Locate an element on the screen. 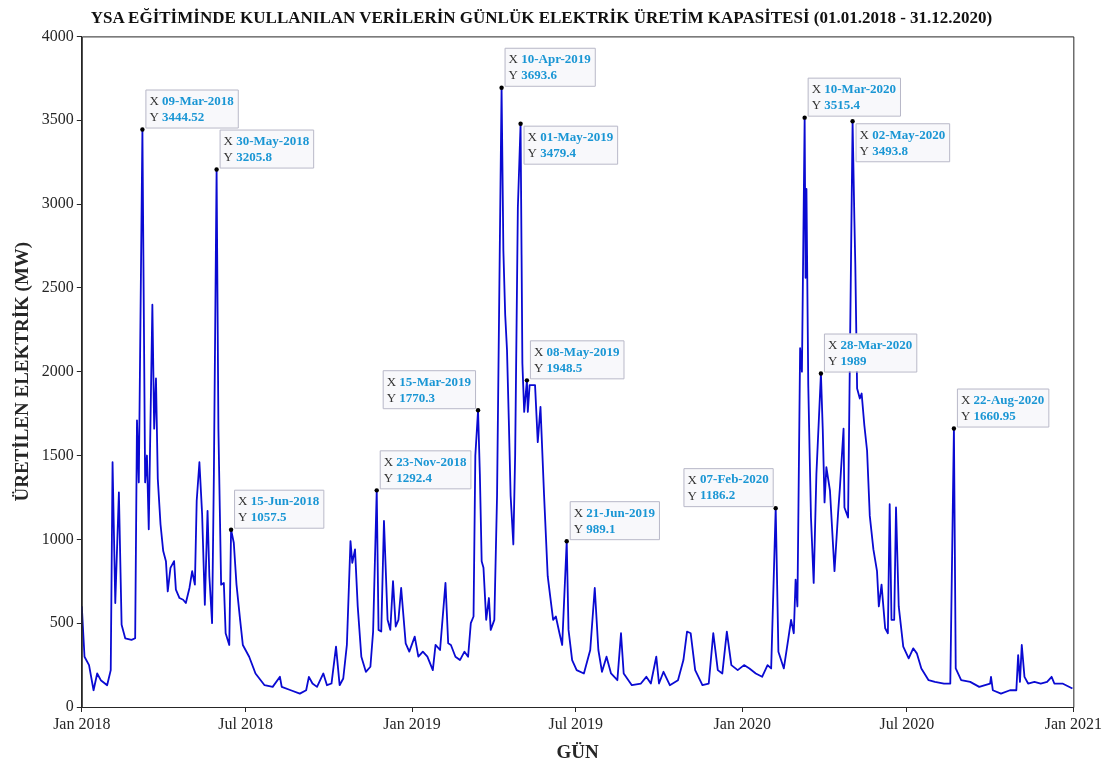 The width and height of the screenshot is (1105, 772). y-tick-label: 3000 is located at coordinates (57, 203).